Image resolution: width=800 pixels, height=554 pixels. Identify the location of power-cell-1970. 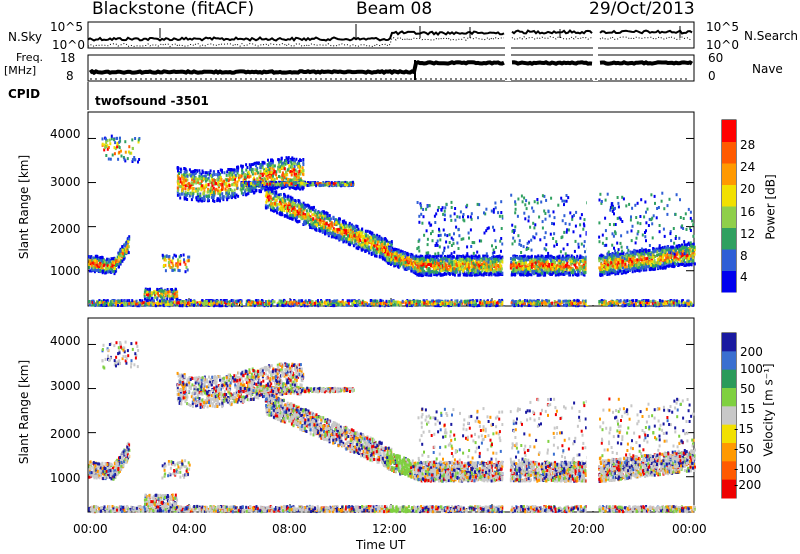
(260, 185).